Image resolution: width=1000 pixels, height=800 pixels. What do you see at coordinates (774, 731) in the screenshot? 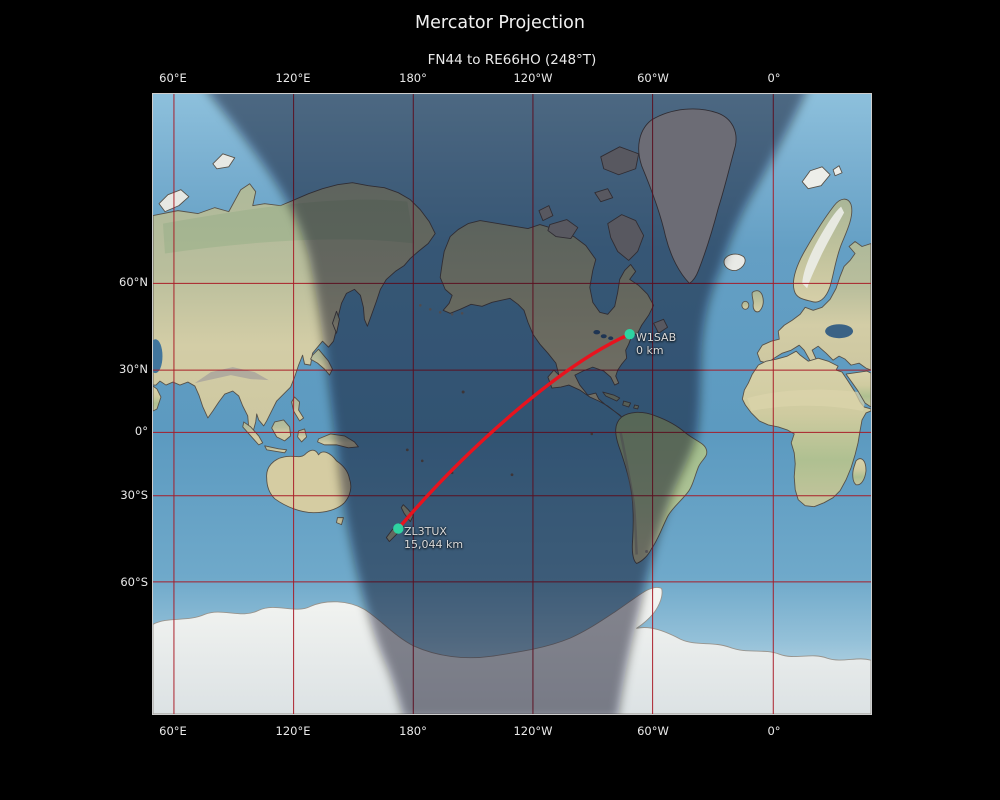
I see `lon-tick-bottom: 0°` at bounding box center [774, 731].